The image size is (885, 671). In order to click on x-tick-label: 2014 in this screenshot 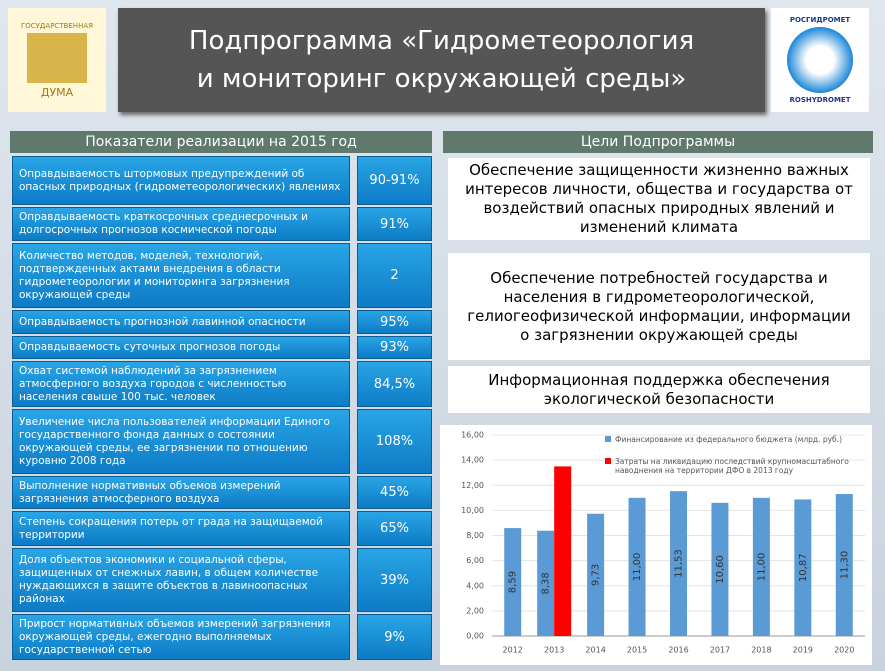, I will do `click(595, 650)`.